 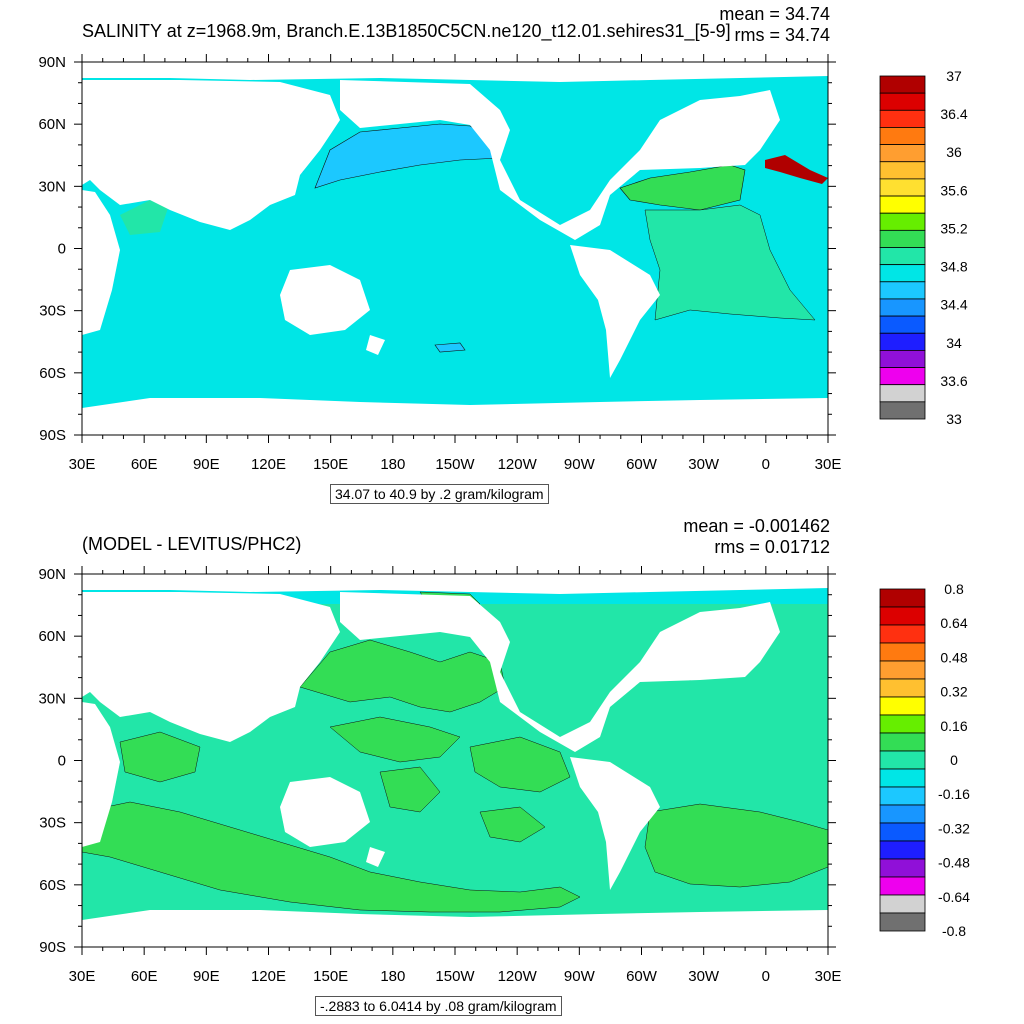 What do you see at coordinates (953, 267) in the screenshot?
I see `colorbar-label: 34.8` at bounding box center [953, 267].